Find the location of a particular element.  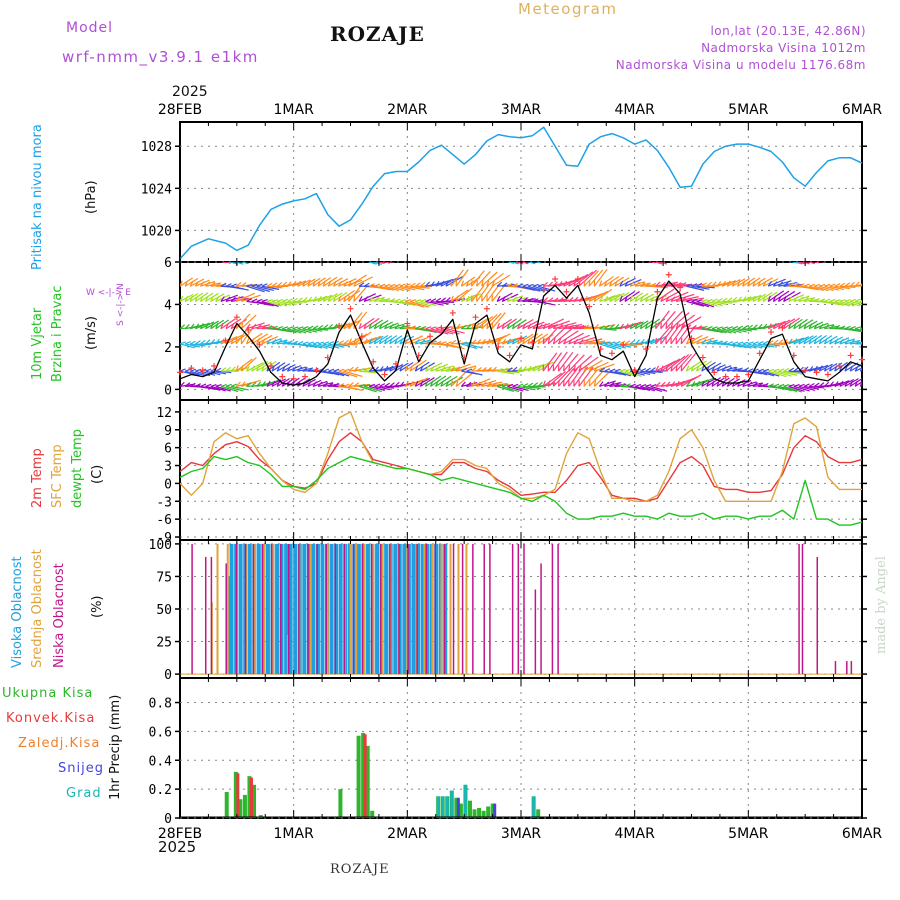

y-tick-label: 0.4 is located at coordinates (161, 761).